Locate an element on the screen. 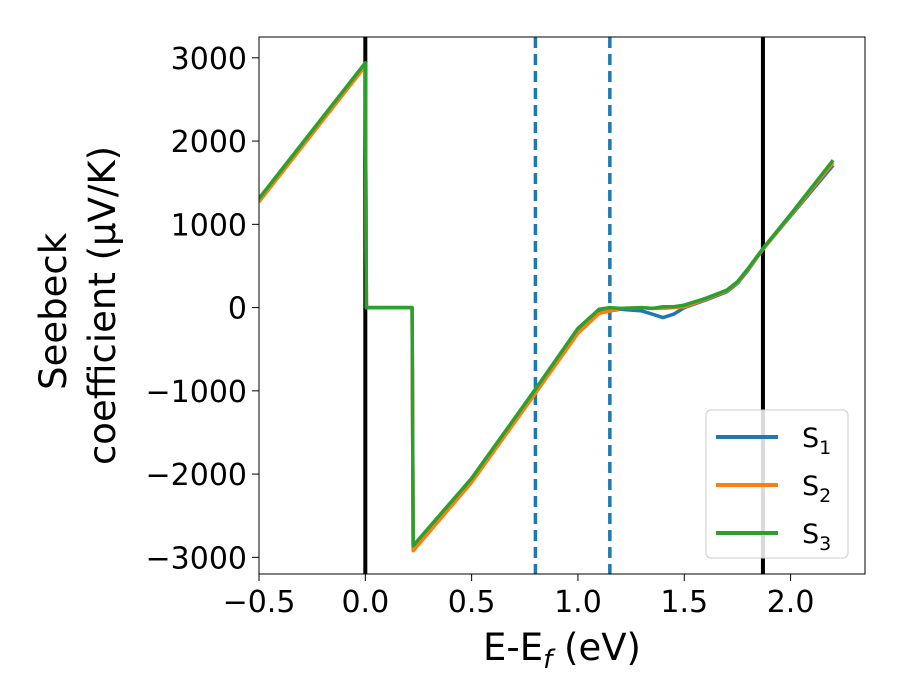  legend-label-s3: S3 is located at coordinates (816, 537).